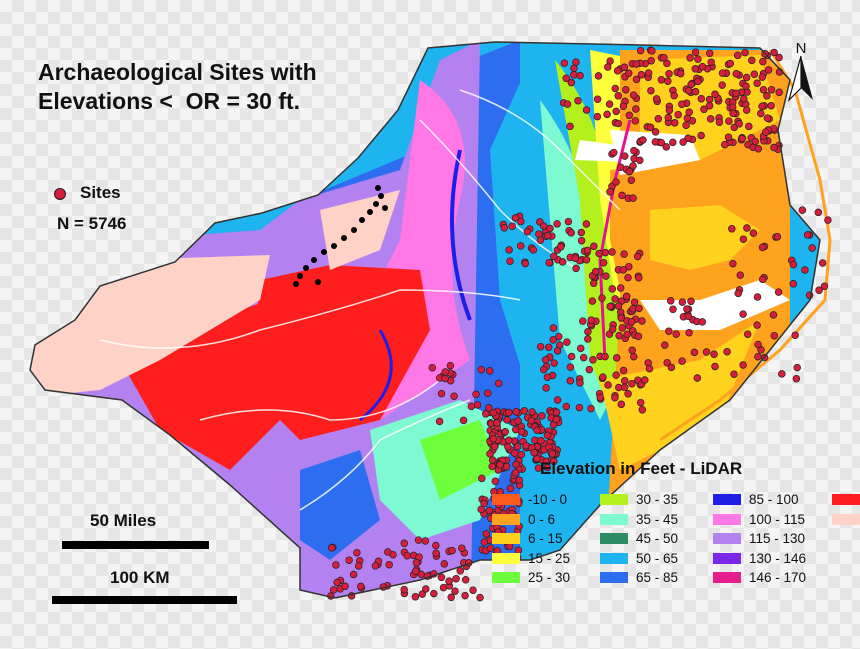 The image size is (860, 649). Describe the element at coordinates (140, 577) in the screenshot. I see `scale-km-label: 100 KM` at that location.